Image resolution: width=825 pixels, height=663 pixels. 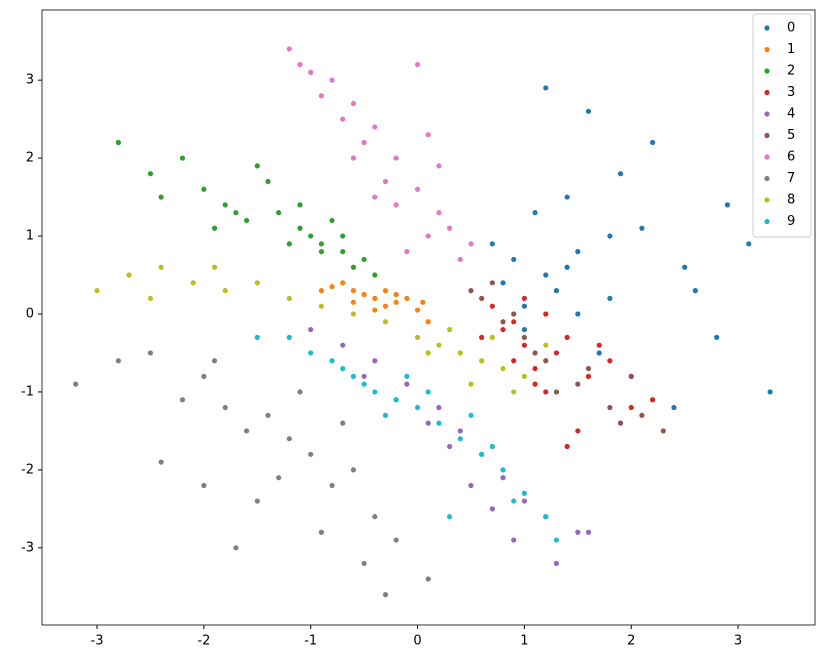 I want to click on x-tick-label: -3, so click(x=97, y=641).